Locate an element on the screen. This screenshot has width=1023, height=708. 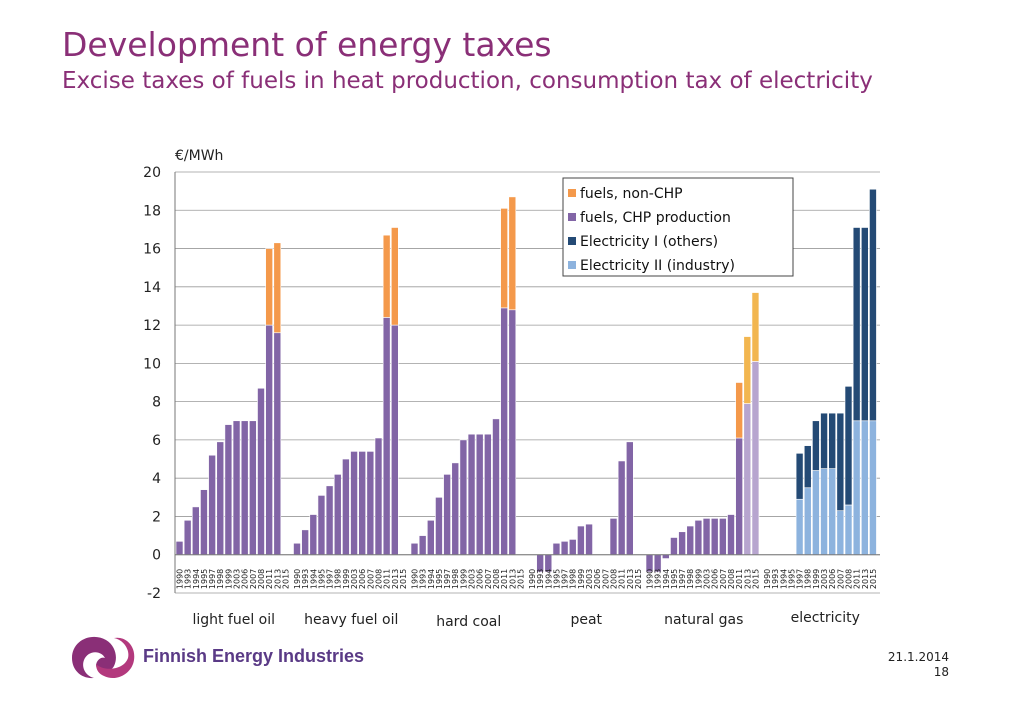
y-tick-label: 14 is located at coordinates (152, 288).